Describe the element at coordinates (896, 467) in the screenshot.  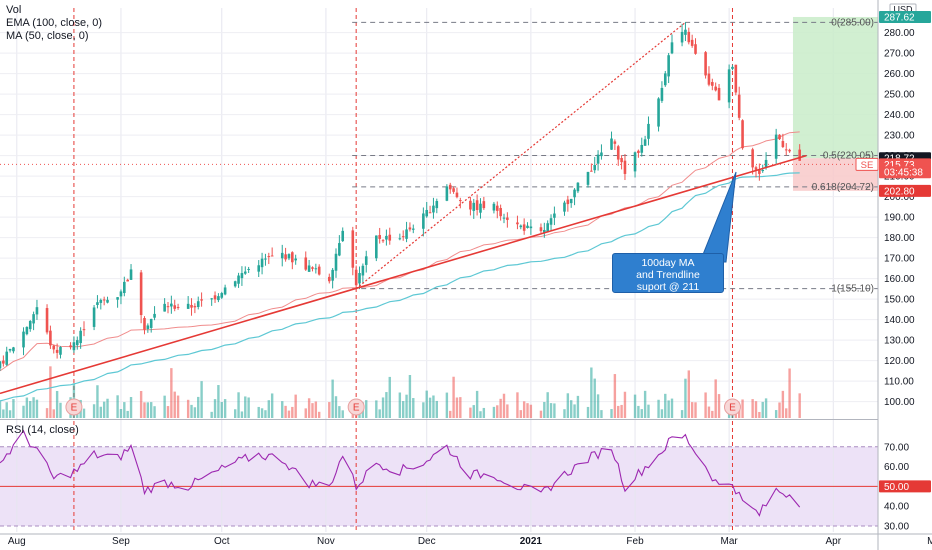
I see `rsi-tick-label: 60.00` at that location.